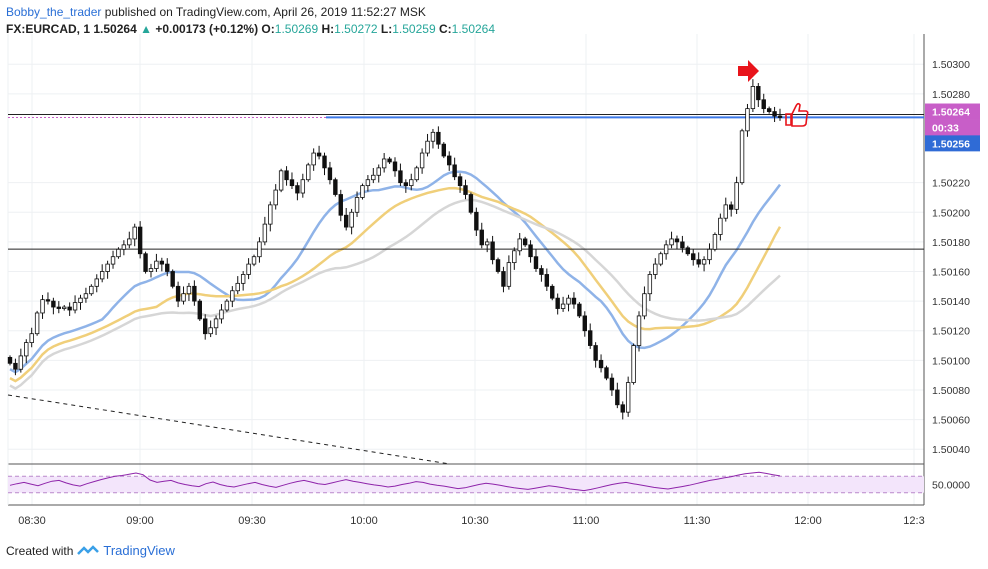  What do you see at coordinates (356, 29) in the screenshot?
I see `high-value: 1.50272` at bounding box center [356, 29].